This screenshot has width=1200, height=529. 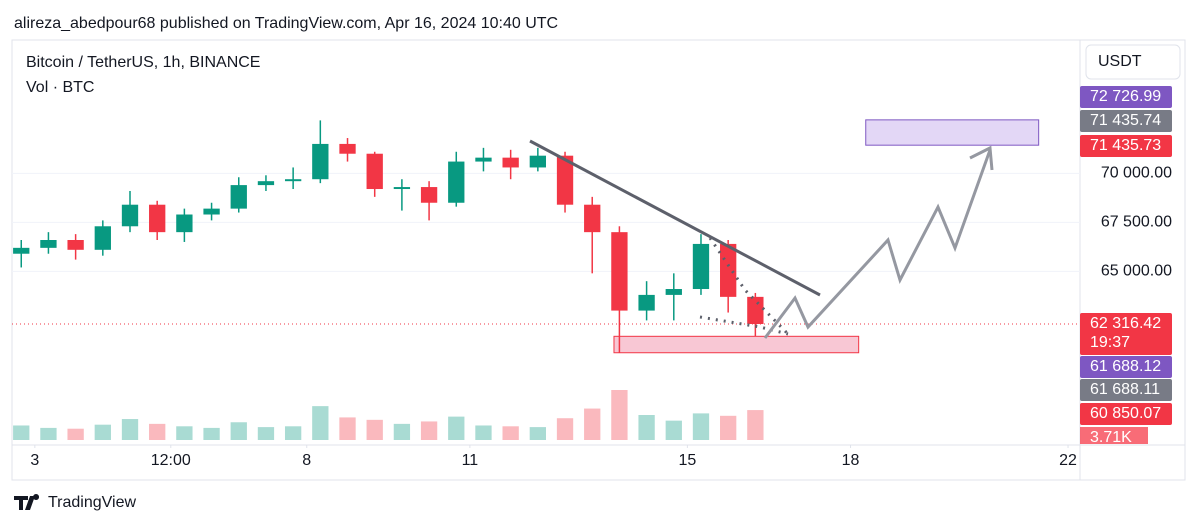 I want to click on price-label: 61 688.11, so click(x=1125, y=389).